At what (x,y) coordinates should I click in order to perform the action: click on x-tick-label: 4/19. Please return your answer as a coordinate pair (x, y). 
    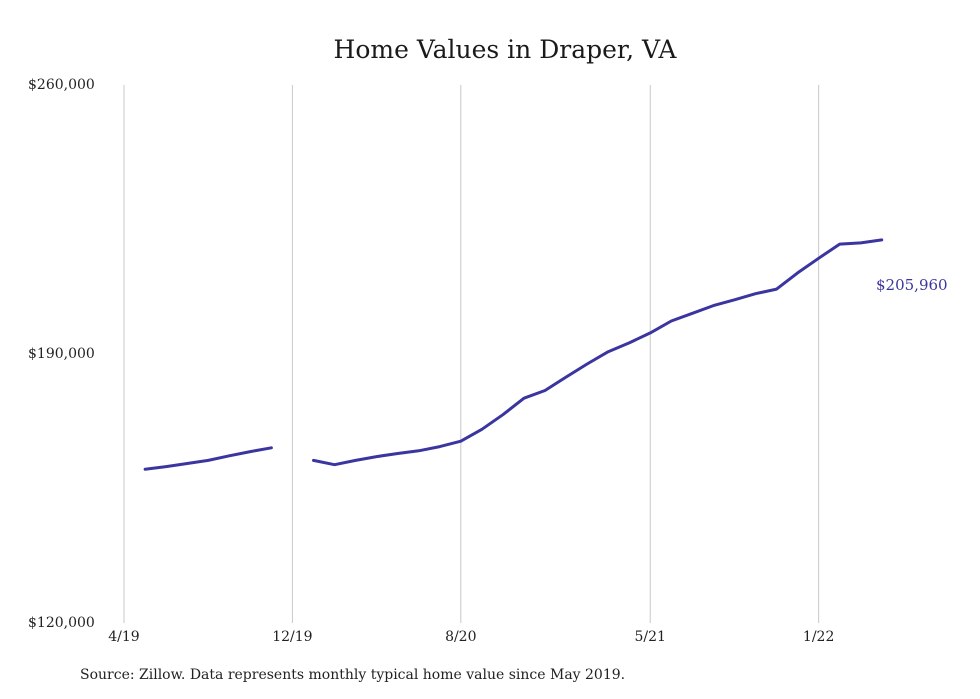
    Looking at the image, I should click on (123, 637).